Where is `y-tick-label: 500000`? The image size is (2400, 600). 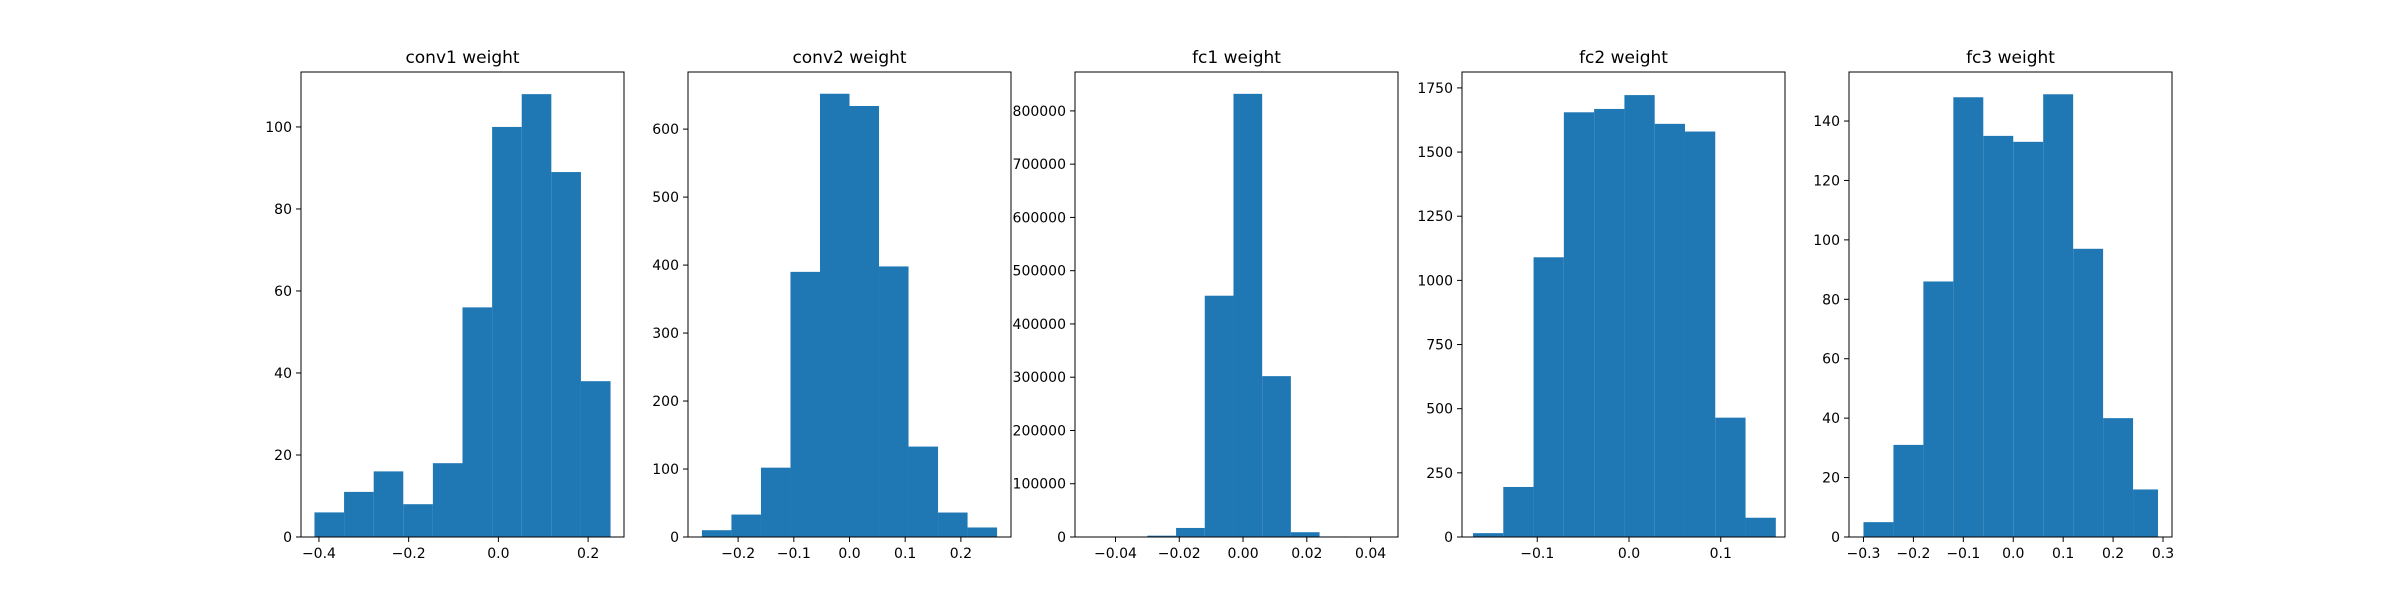 y-tick-label: 500000 is located at coordinates (1039, 272).